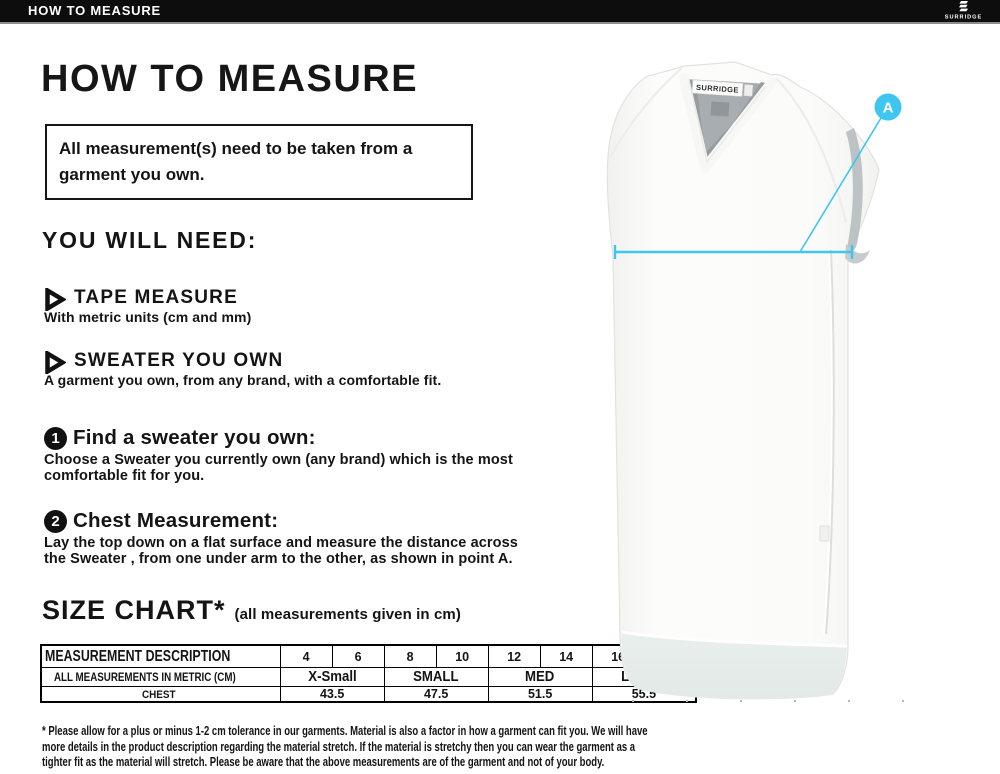 Image resolution: width=1000 pixels, height=774 pixels. I want to click on you-will-need-heading: YOU WILL NEED:, so click(150, 240).